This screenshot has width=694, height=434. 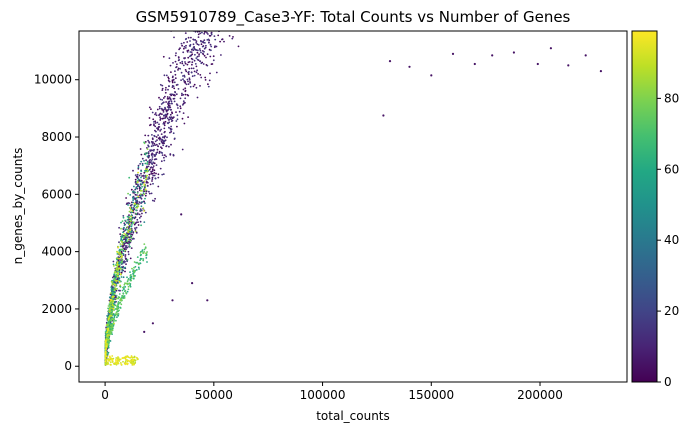 What do you see at coordinates (644, 206) in the screenshot?
I see `colorbar` at bounding box center [644, 206].